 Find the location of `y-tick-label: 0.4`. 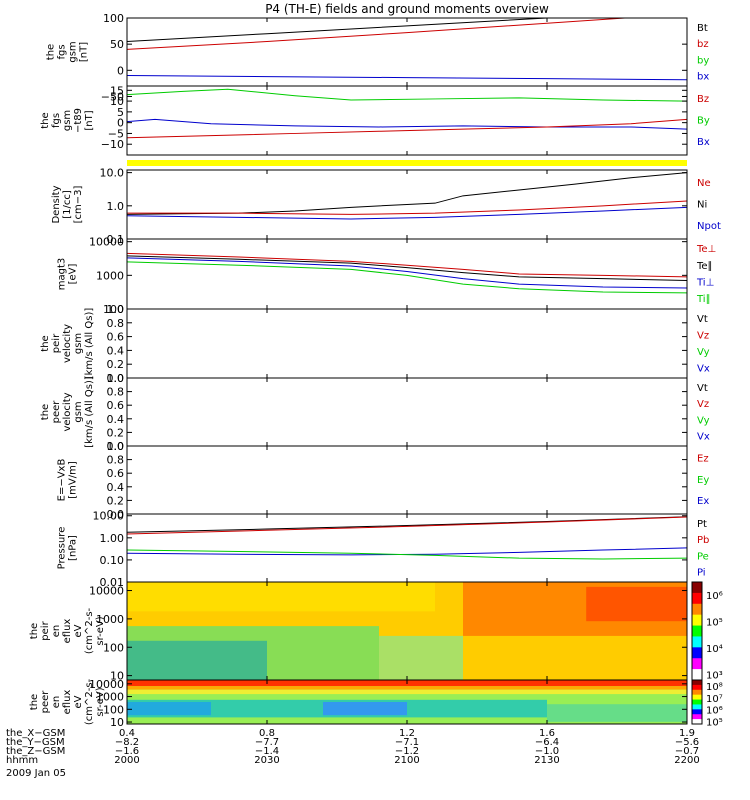

y-tick-label: 0.4 is located at coordinates (116, 419).